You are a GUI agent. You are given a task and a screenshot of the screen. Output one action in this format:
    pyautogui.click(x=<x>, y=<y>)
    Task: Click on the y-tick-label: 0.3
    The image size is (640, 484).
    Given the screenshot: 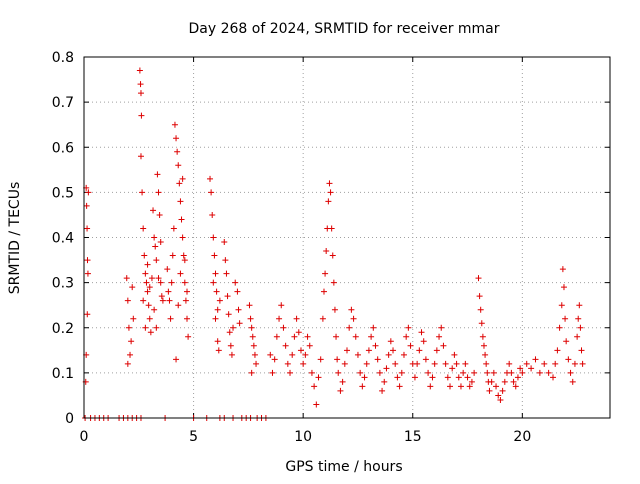 What is the action you would take?
    pyautogui.click(x=63, y=284)
    